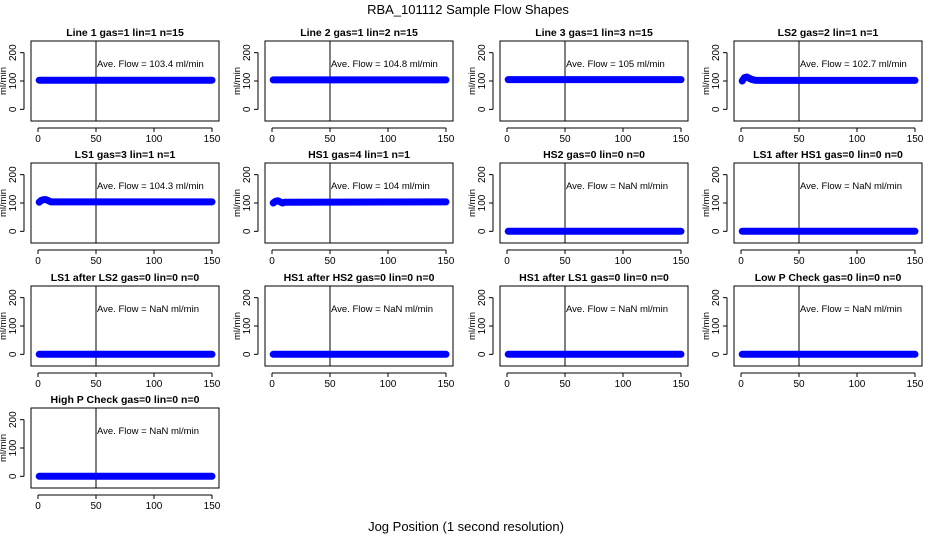  Describe the element at coordinates (853, 64) in the screenshot. I see `average-flow-annotation: Ave. Flow = 102.7 ml/min` at that location.